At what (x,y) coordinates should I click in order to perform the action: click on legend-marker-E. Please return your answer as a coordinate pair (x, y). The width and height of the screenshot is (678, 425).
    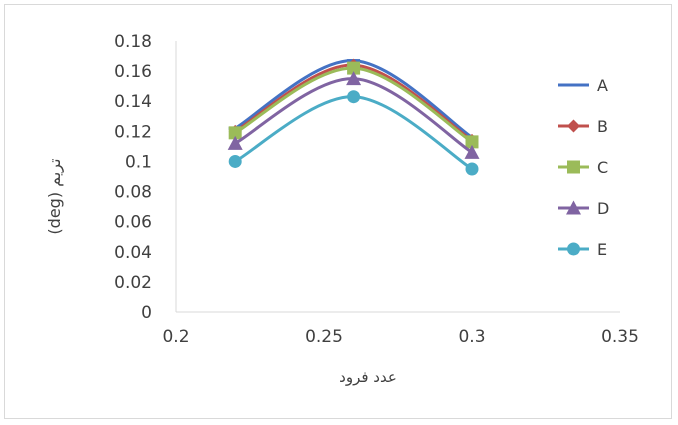
    Looking at the image, I should click on (573, 249).